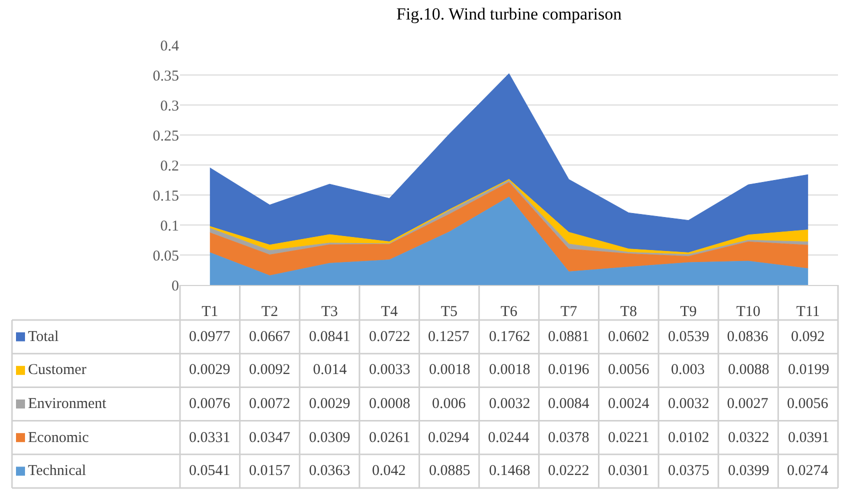 This screenshot has width=844, height=496. What do you see at coordinates (748, 404) in the screenshot?
I see `data-label: 0.0027` at bounding box center [748, 404].